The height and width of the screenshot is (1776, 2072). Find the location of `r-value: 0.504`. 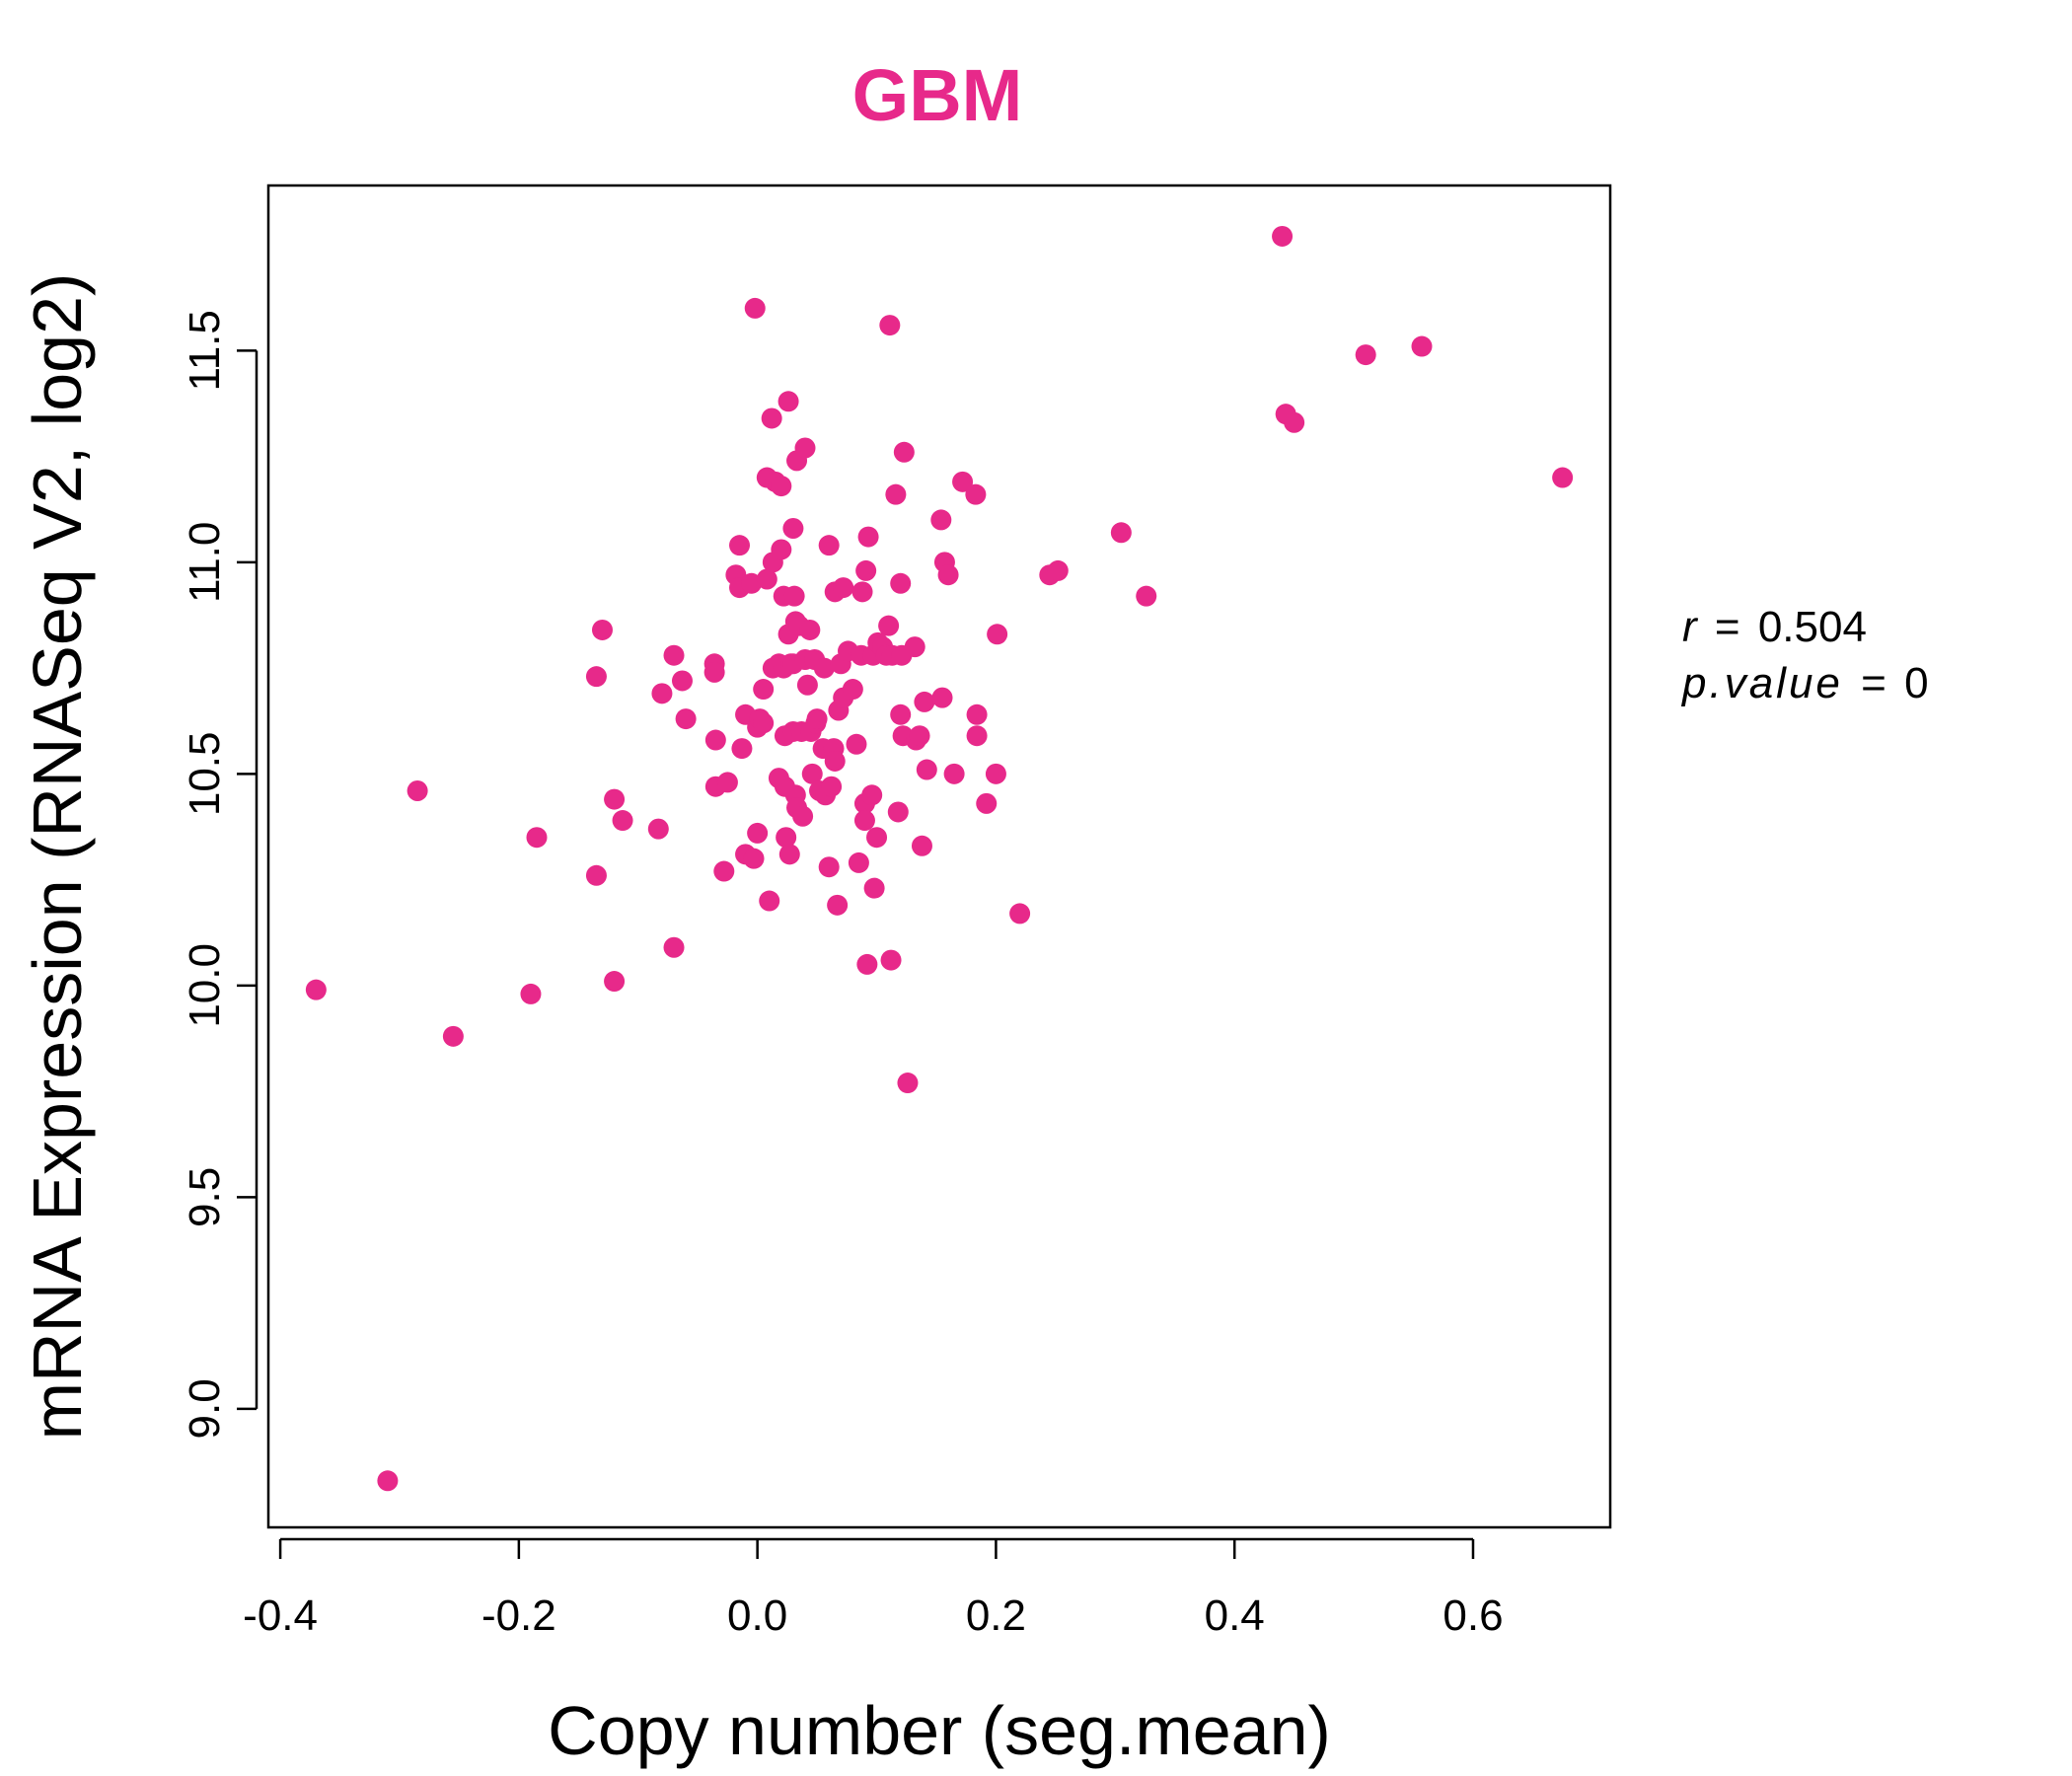

r-value: 0.504 is located at coordinates (1813, 627).